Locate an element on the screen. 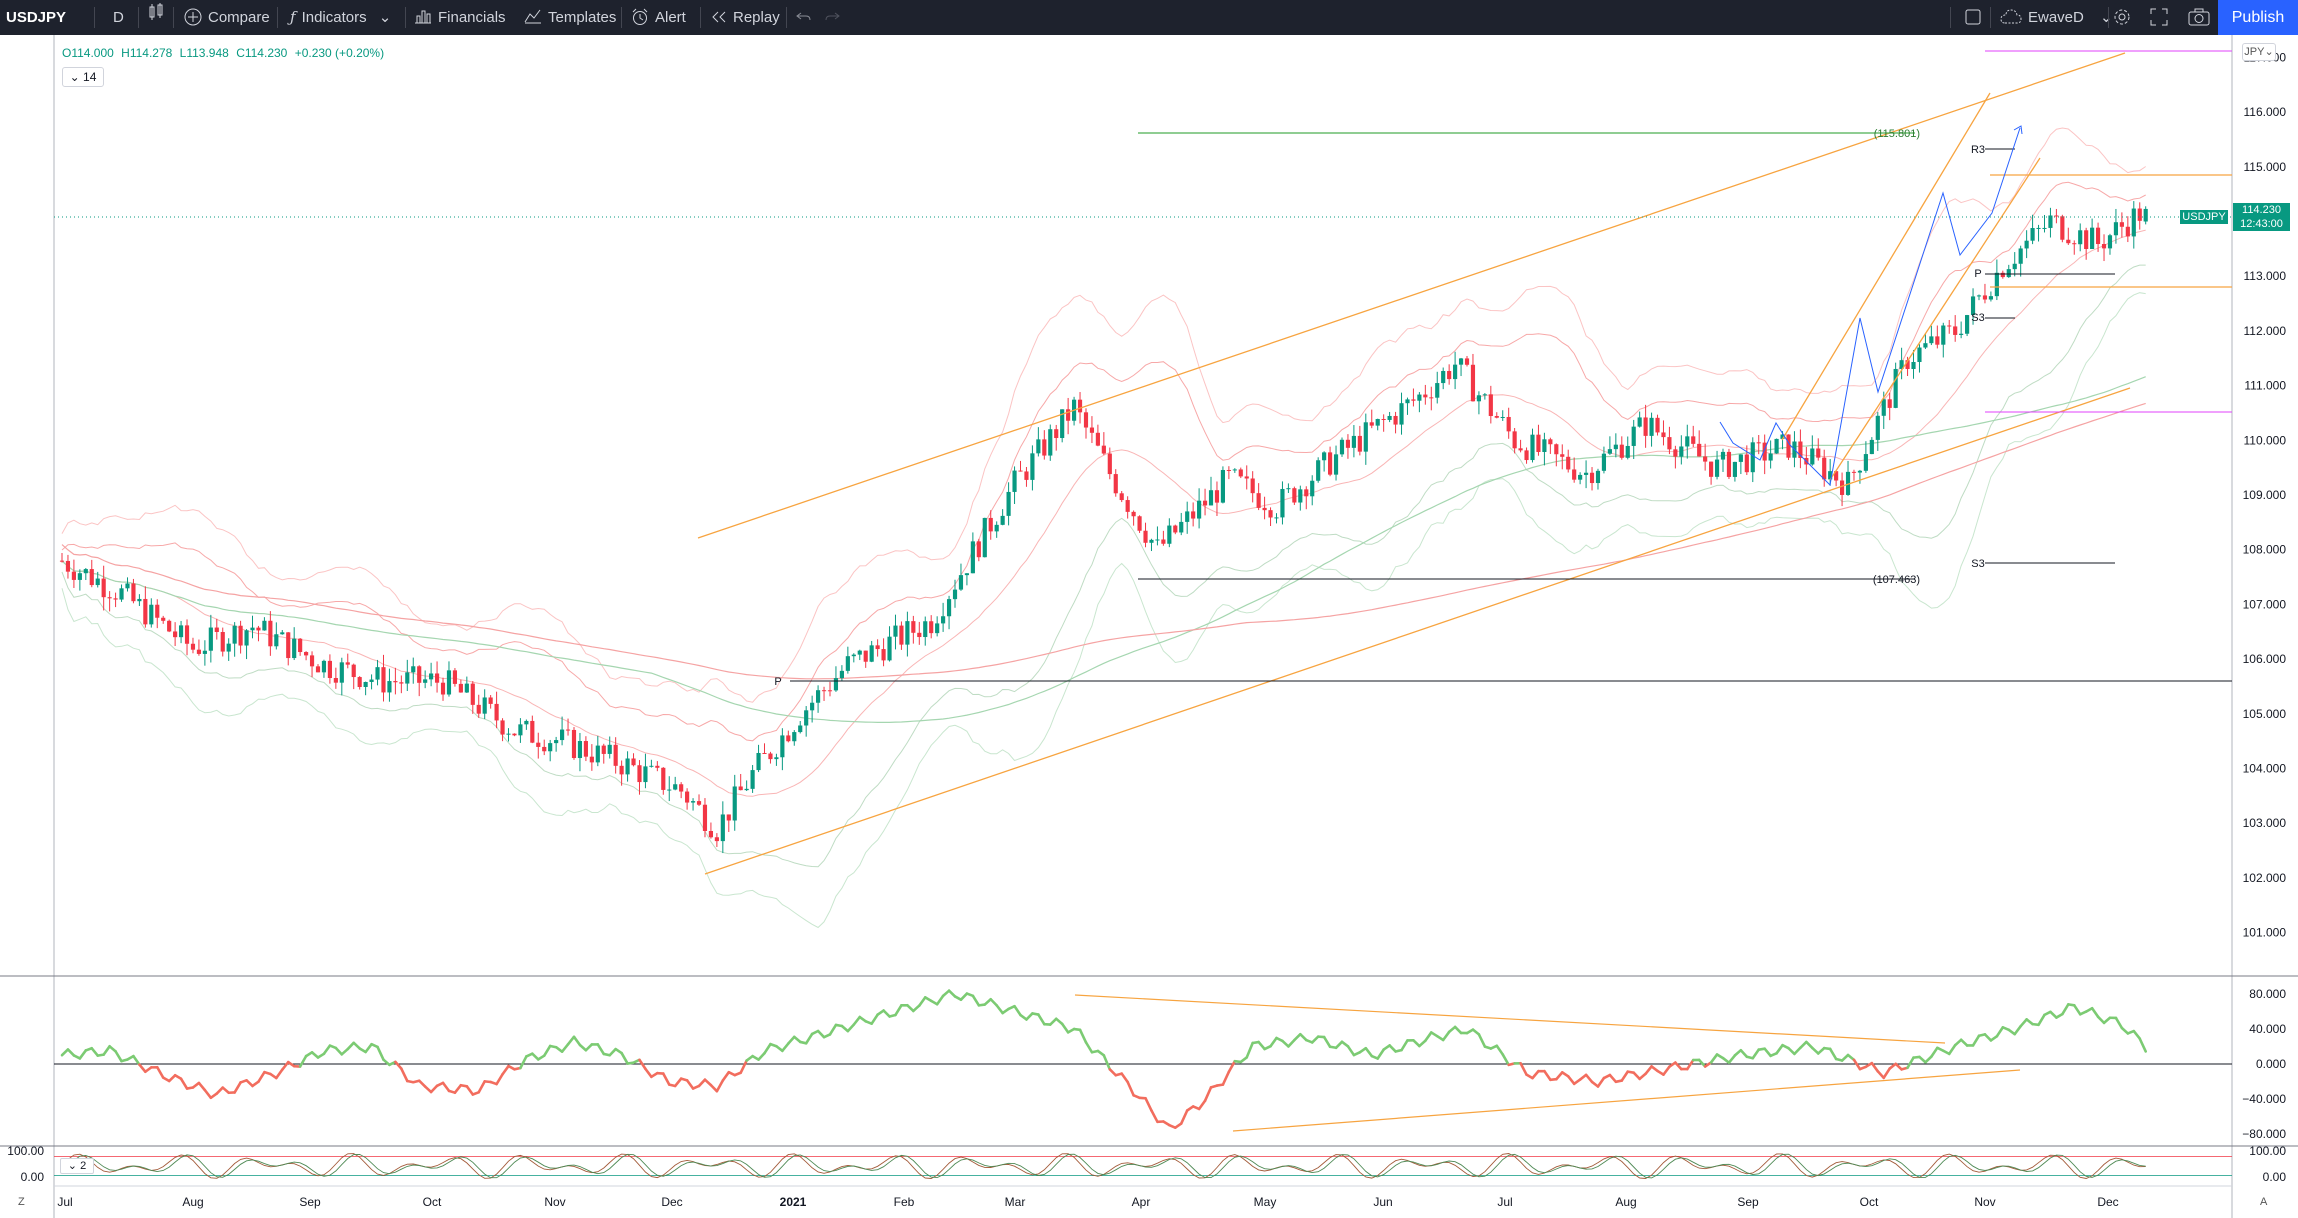  redo-button is located at coordinates (835, 17).